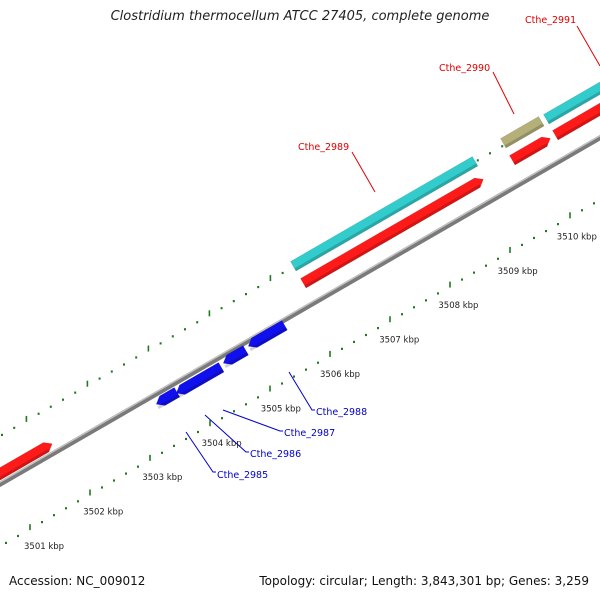 This screenshot has width=600, height=600. I want to click on pseudo-feature-bar, so click(522, 132).